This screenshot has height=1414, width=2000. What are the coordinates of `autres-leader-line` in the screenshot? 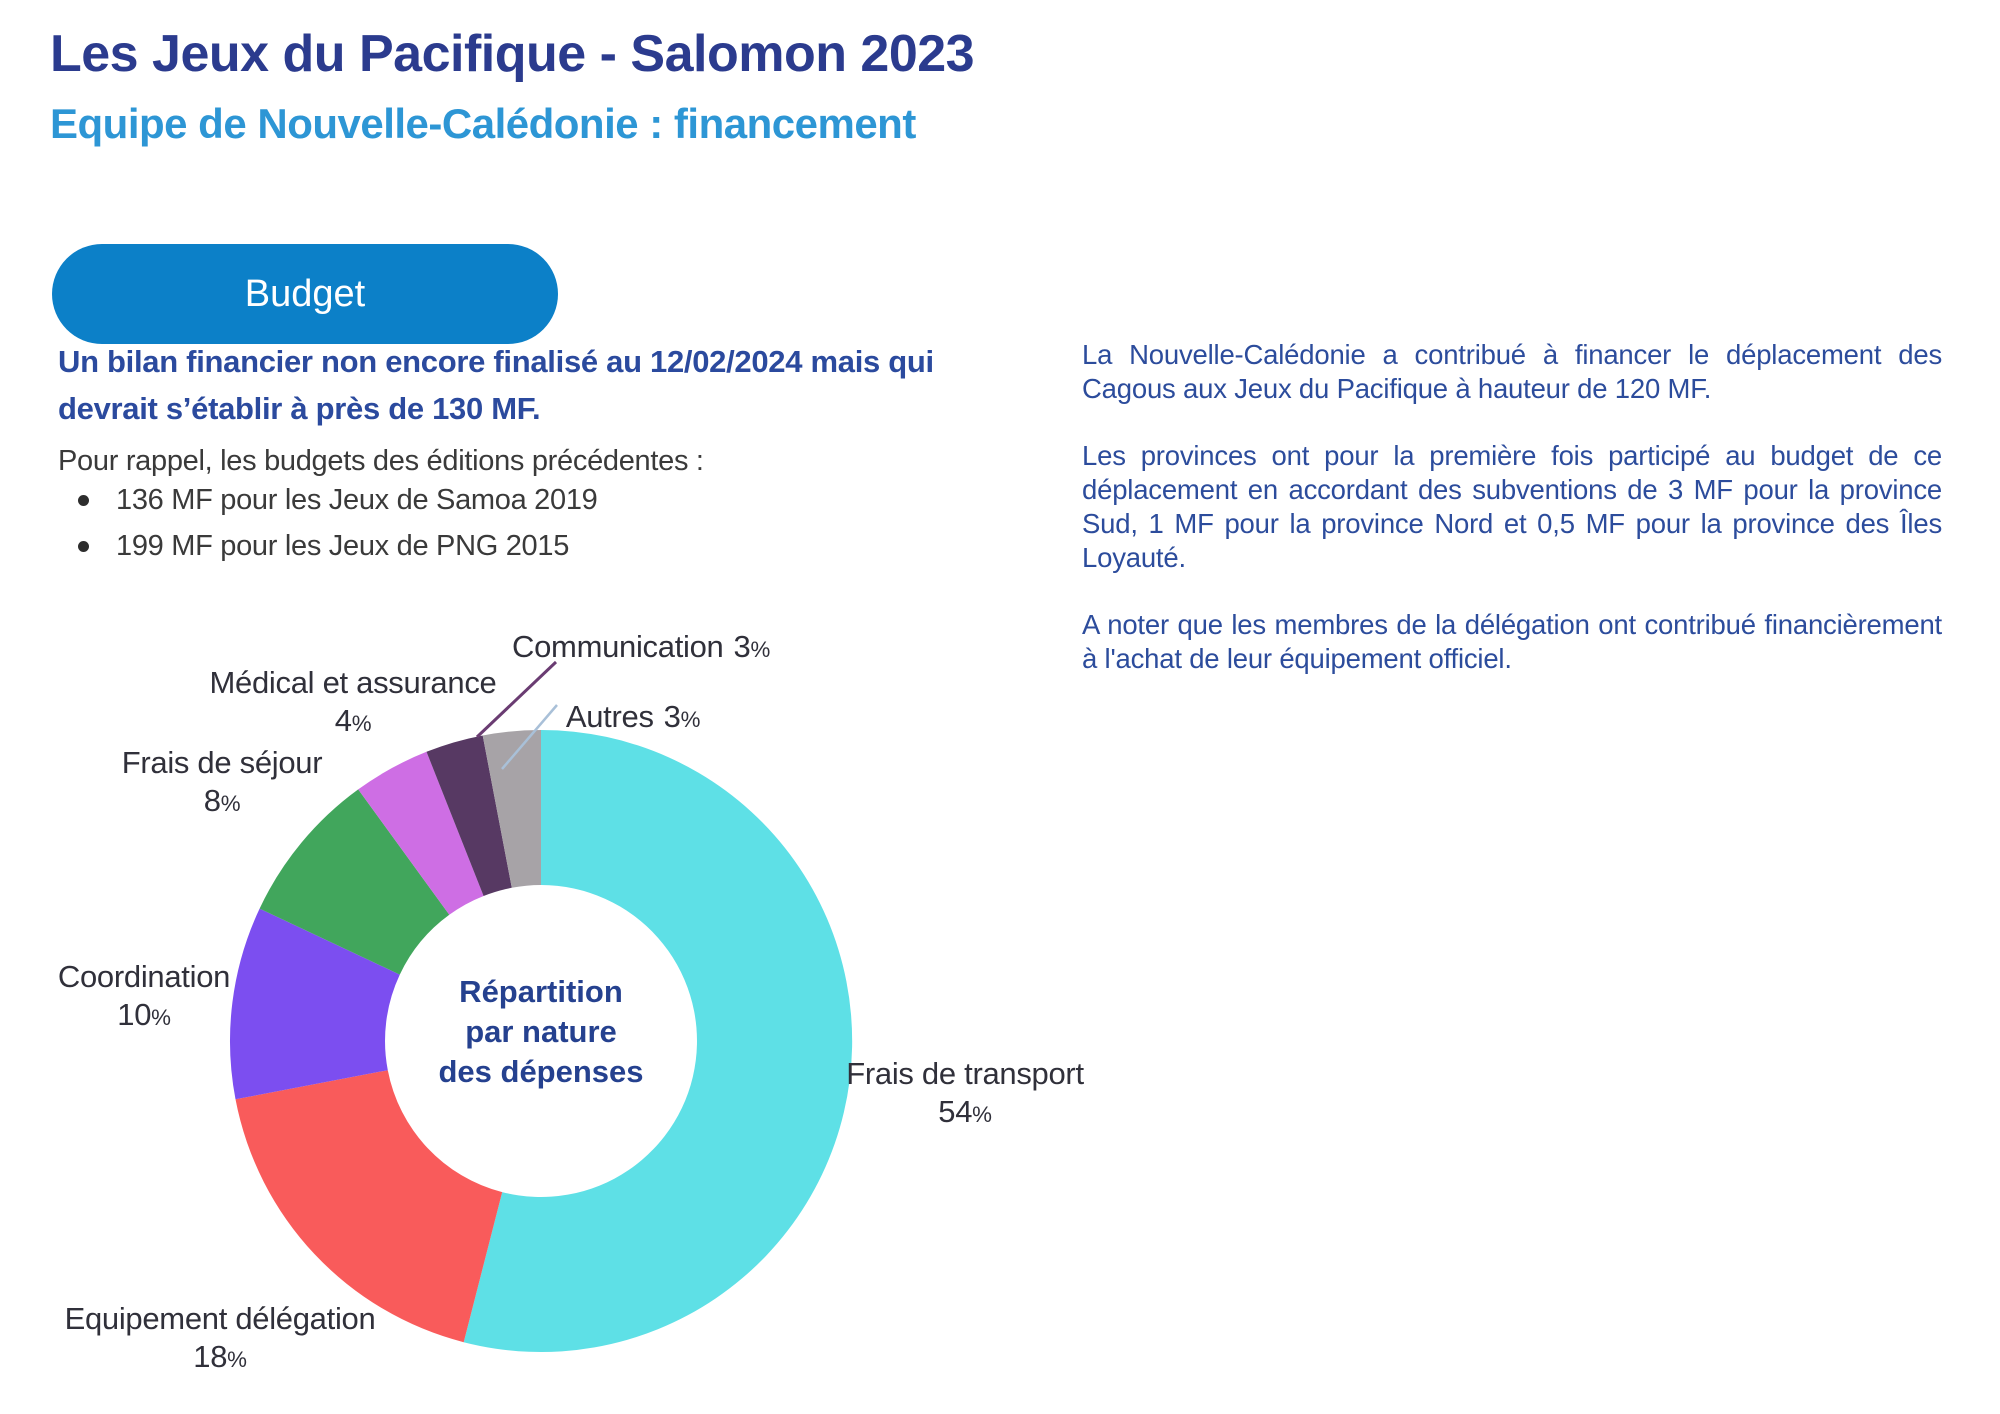 It's located at (529, 737).